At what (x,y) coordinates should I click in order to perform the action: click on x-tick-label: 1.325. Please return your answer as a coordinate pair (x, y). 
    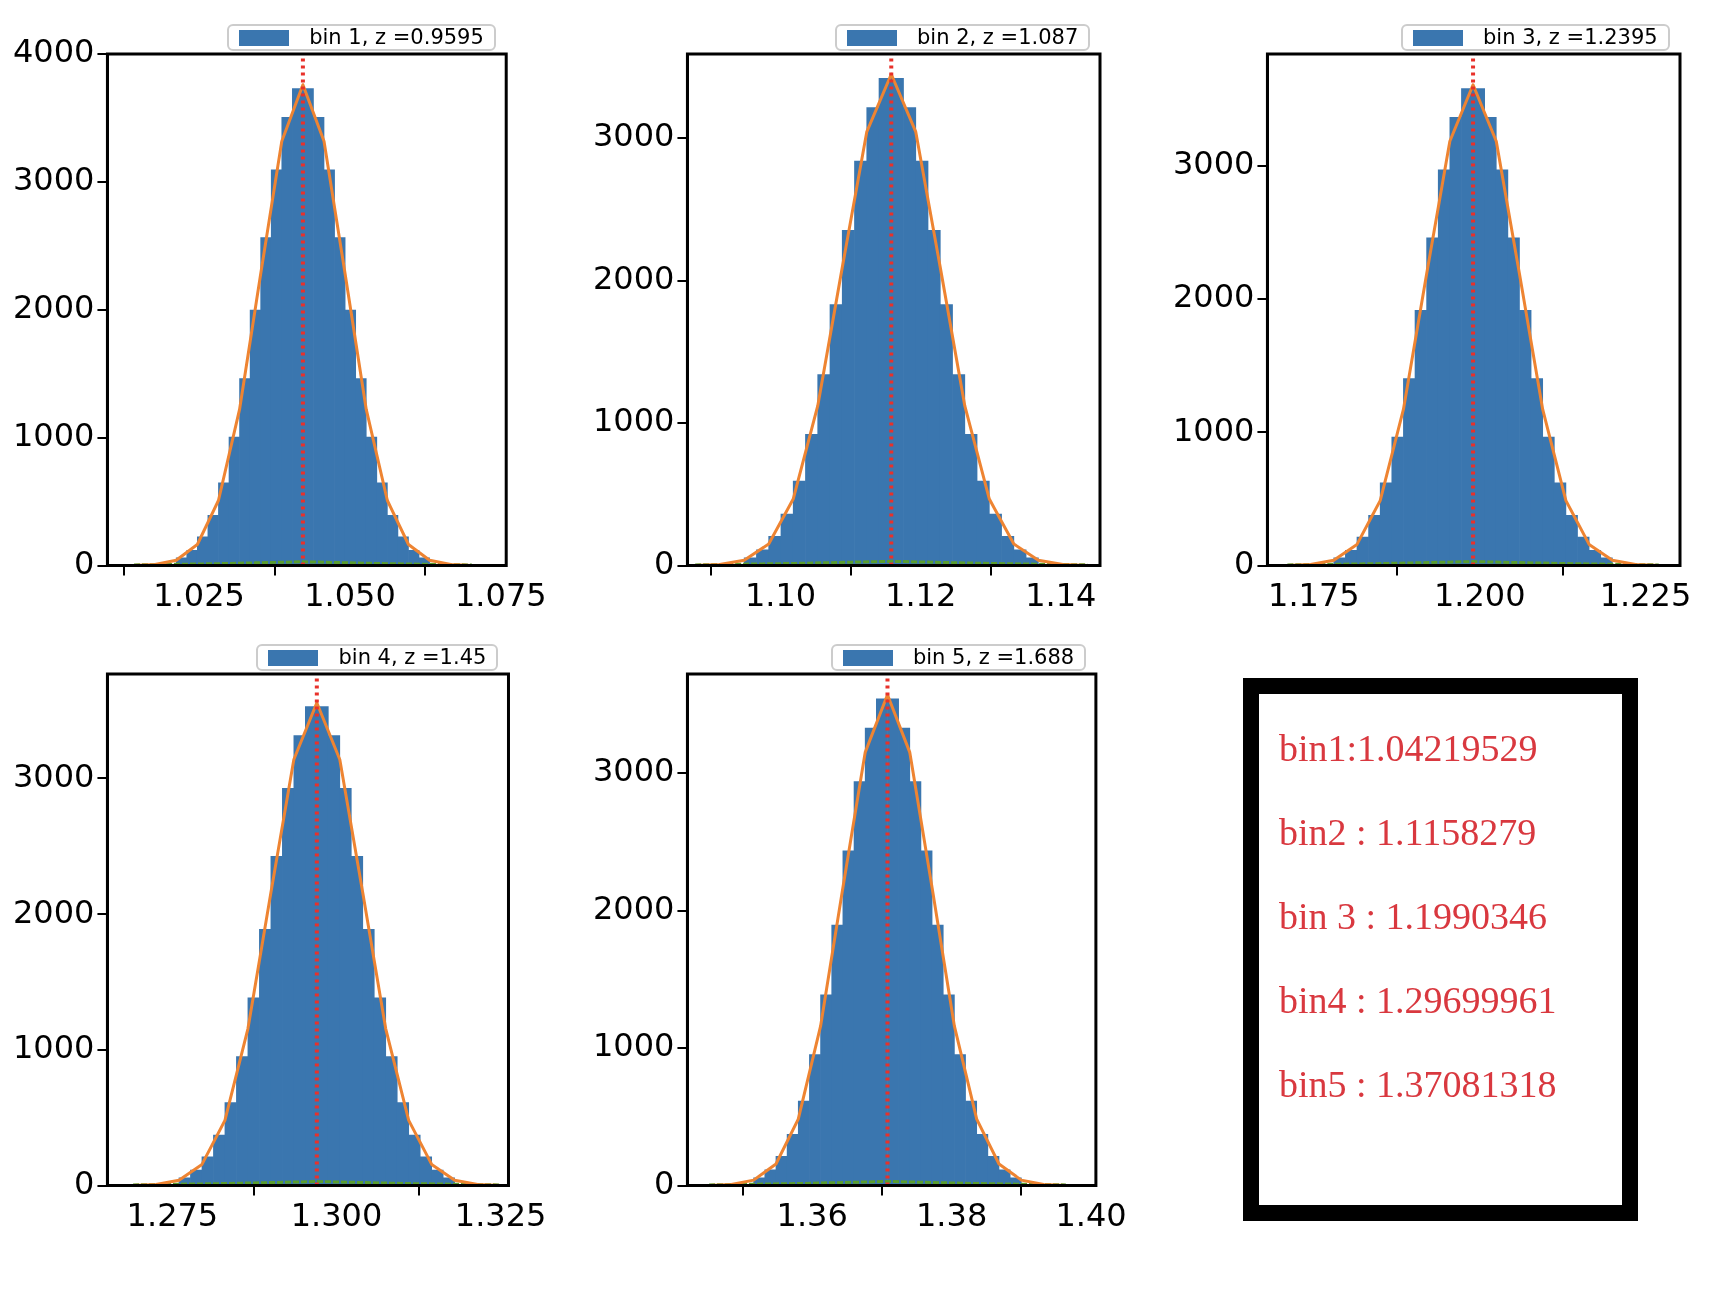
    Looking at the image, I should click on (500, 1215).